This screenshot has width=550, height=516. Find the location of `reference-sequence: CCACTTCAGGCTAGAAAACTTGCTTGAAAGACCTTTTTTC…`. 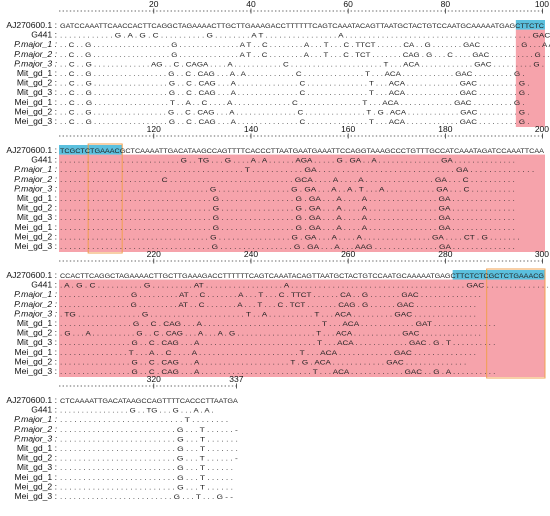

reference-sequence: CCACTTCAGGCTAGAAAACTTGCTTGAAAGACCTTTTTTC… is located at coordinates (302, 276).